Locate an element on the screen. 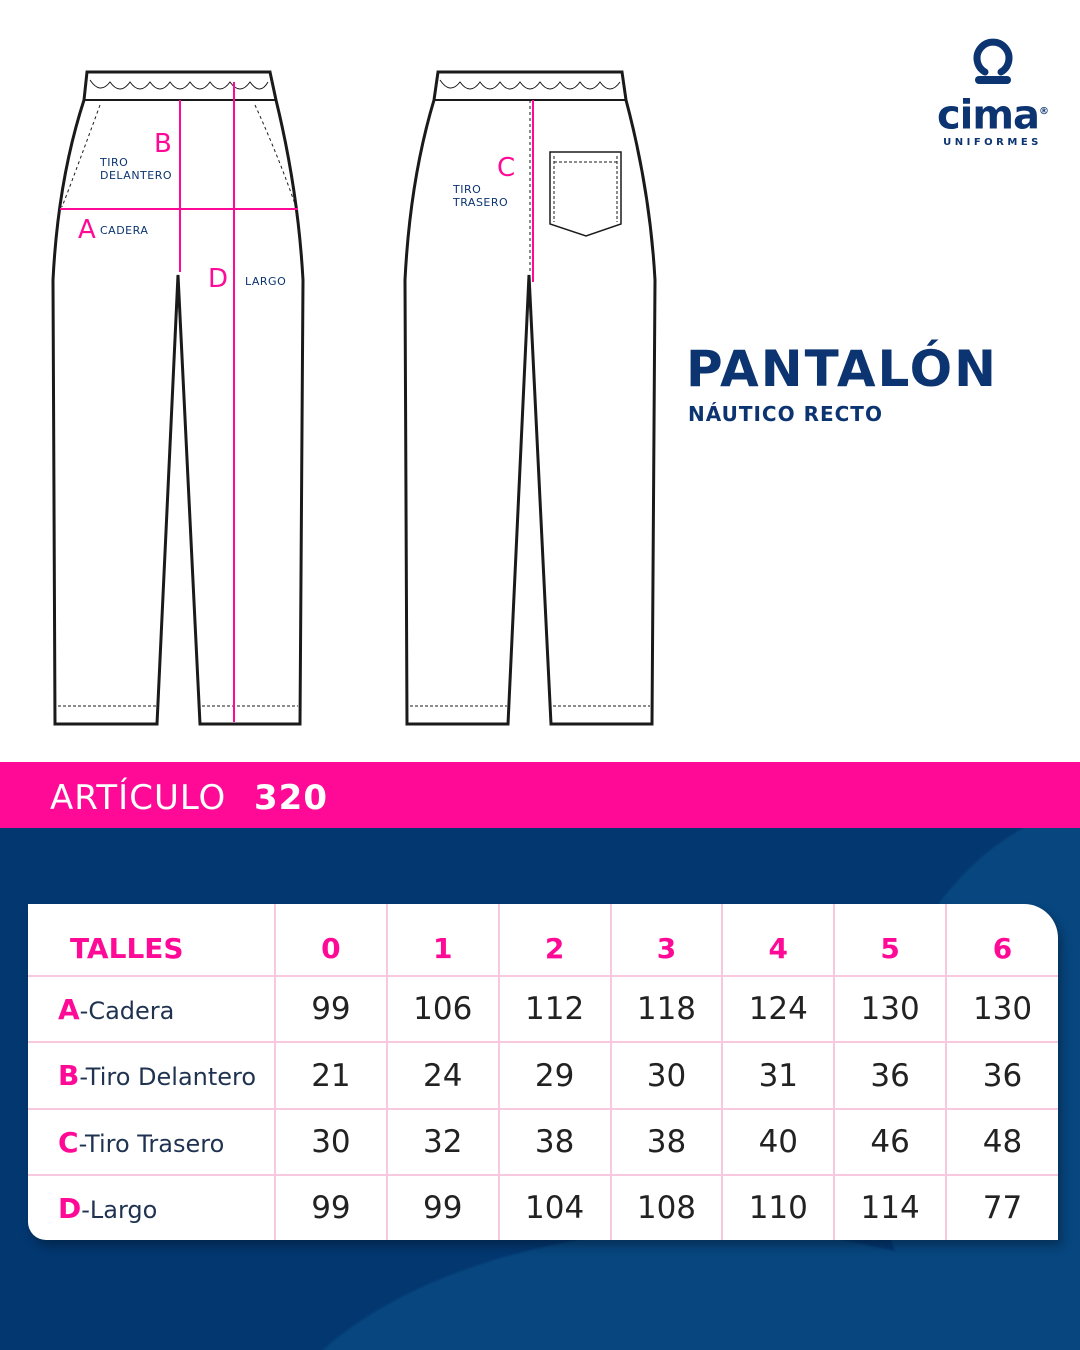 The width and height of the screenshot is (1080, 1350). header-size: 3 is located at coordinates (667, 940).